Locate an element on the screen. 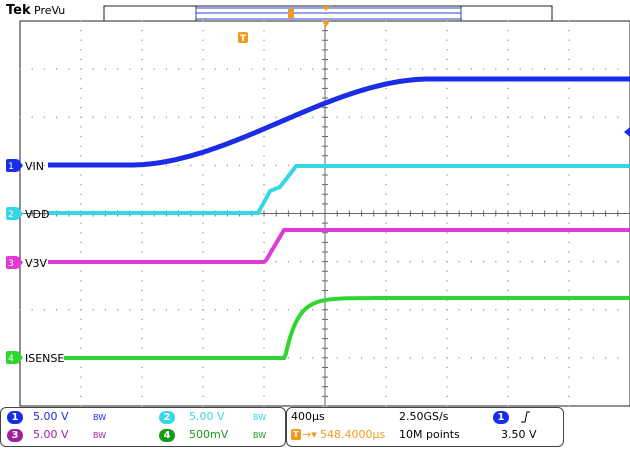 Image resolution: width=630 pixels, height=449 pixels. record-trigger-marker is located at coordinates (291, 13).